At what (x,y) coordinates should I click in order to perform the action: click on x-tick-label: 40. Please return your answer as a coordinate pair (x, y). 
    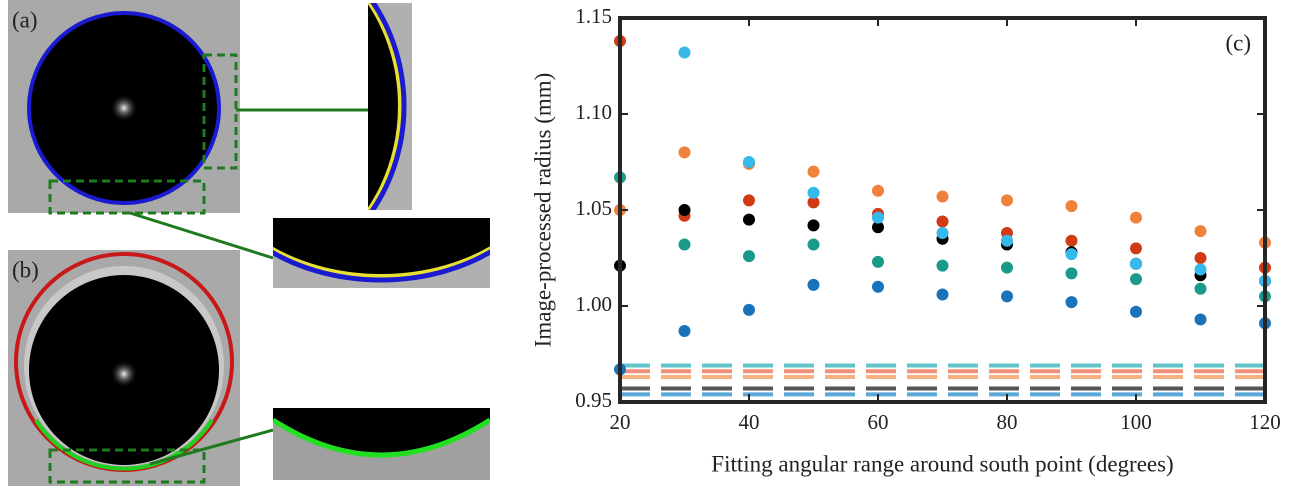
    Looking at the image, I should click on (749, 422).